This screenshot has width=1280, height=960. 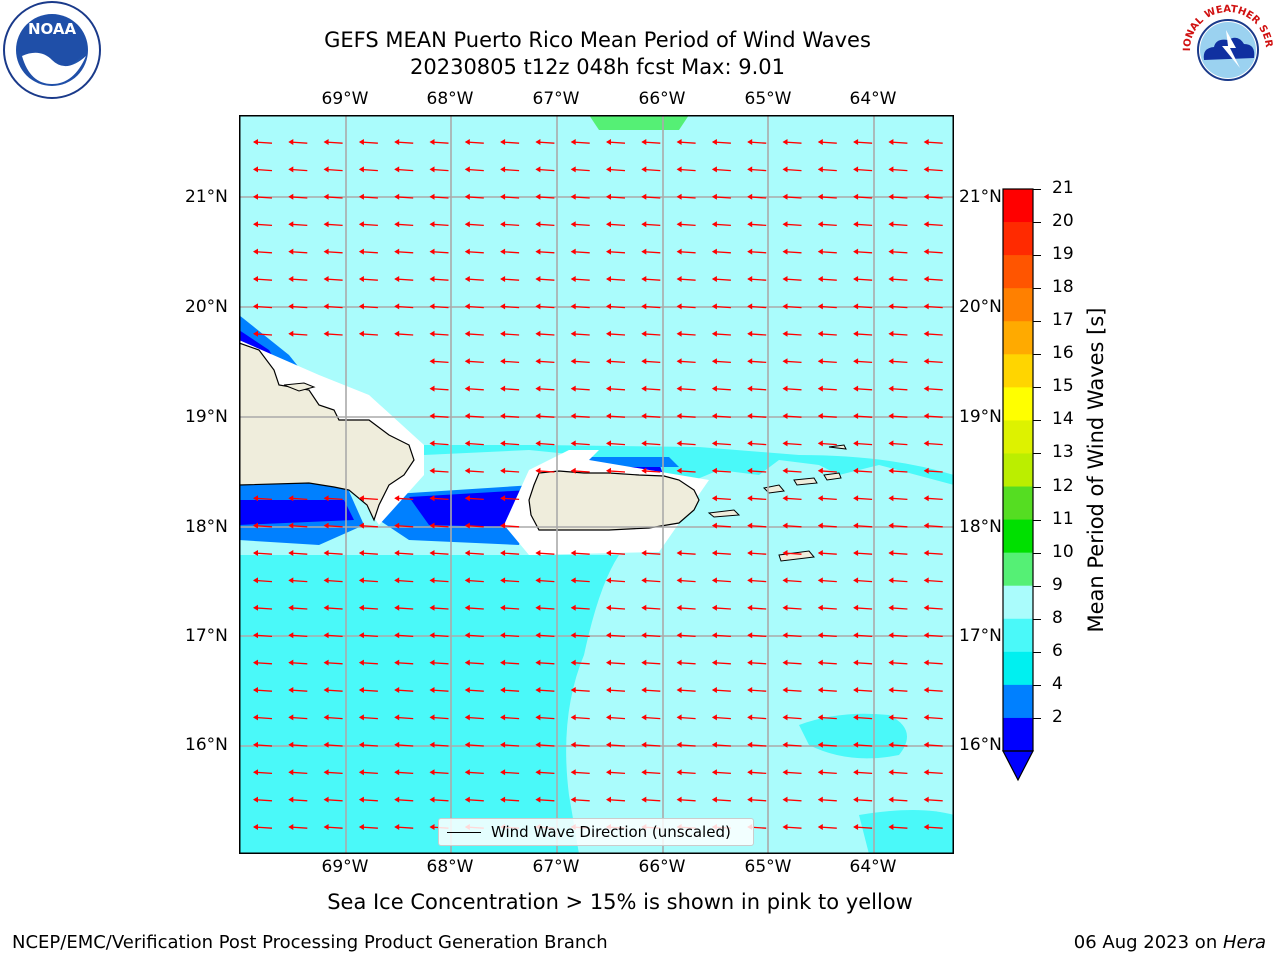 I want to click on colorbar-tick-label: 8, so click(x=1057, y=617).